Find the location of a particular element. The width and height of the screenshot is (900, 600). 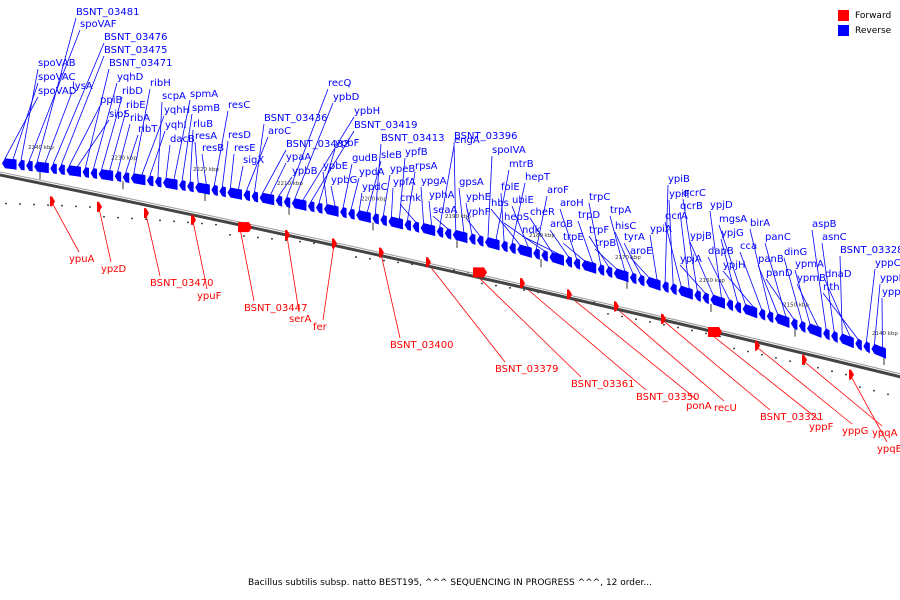

reverse-gene-label: BSNT_03328 is located at coordinates (870, 250).